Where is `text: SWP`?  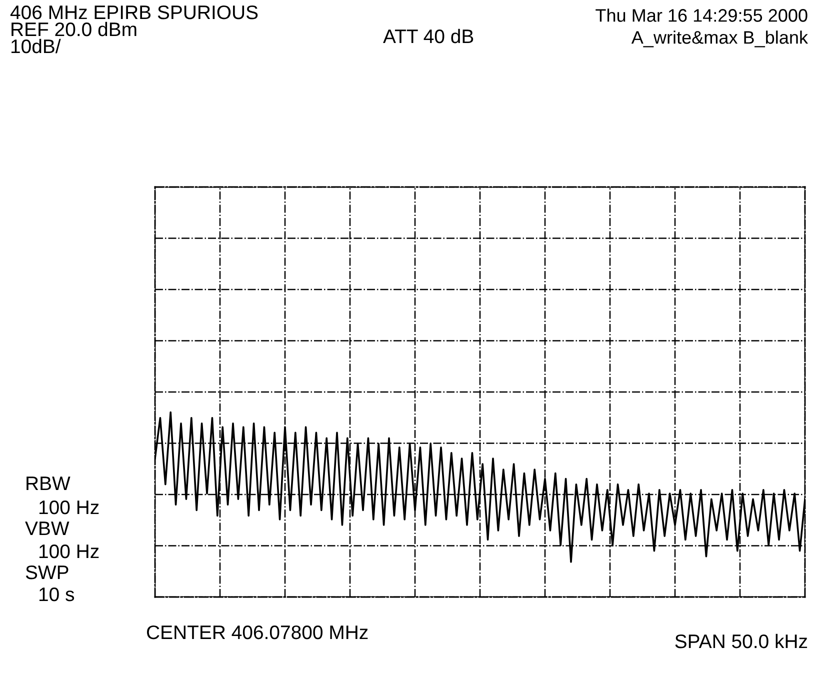
text: SWP is located at coordinates (47, 572).